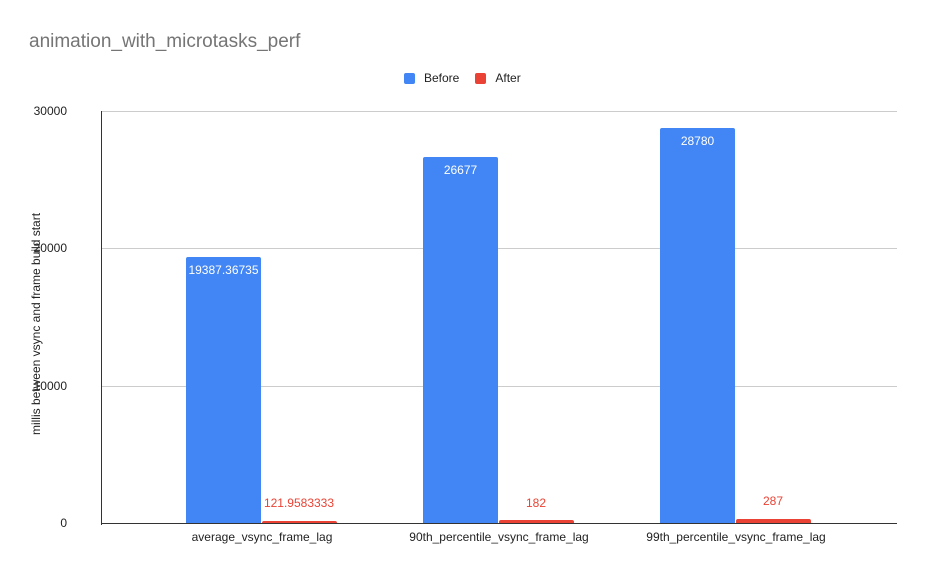 The image size is (925, 573). I want to click on x-tick-p99: 99th_percentile_vsync_frame_lag, so click(736, 537).